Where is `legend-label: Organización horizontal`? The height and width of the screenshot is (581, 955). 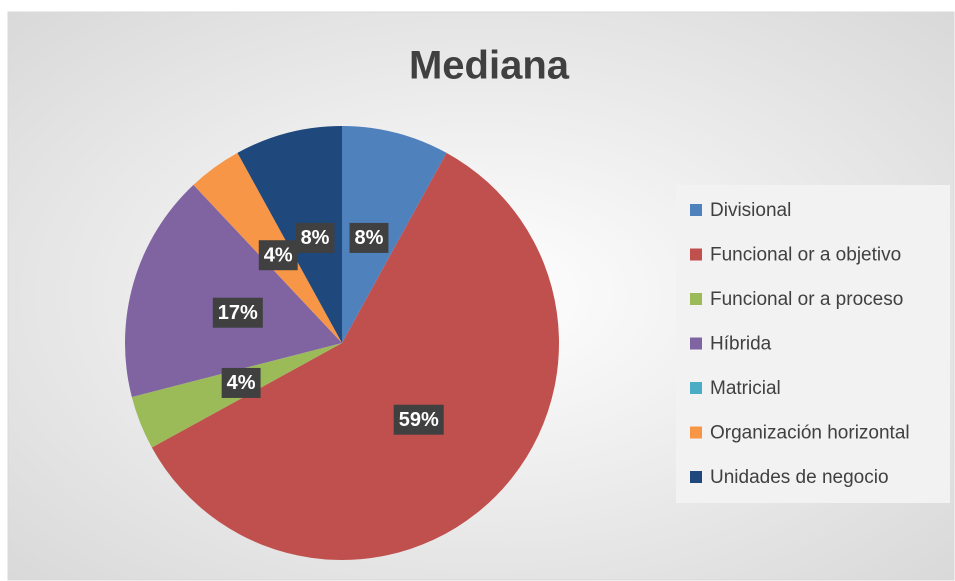
legend-label: Organización horizontal is located at coordinates (810, 433).